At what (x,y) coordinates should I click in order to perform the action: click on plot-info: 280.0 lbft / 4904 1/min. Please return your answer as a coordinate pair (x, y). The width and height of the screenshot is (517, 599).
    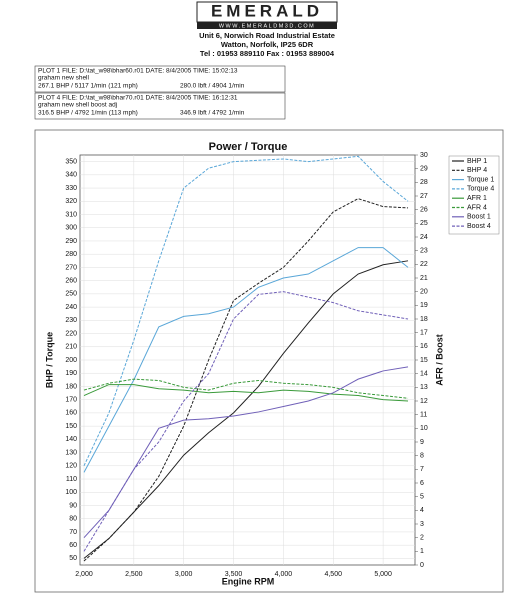
    Looking at the image, I should click on (212, 86).